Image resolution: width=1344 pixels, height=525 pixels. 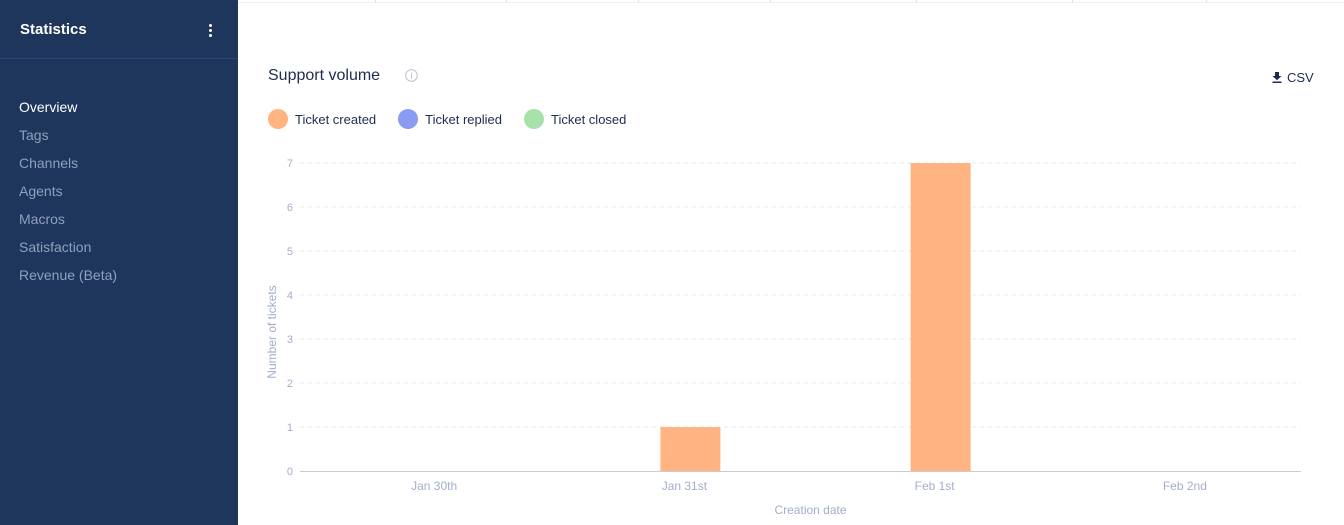 I want to click on x-tick-label: Feb 2nd, so click(x=1185, y=486).